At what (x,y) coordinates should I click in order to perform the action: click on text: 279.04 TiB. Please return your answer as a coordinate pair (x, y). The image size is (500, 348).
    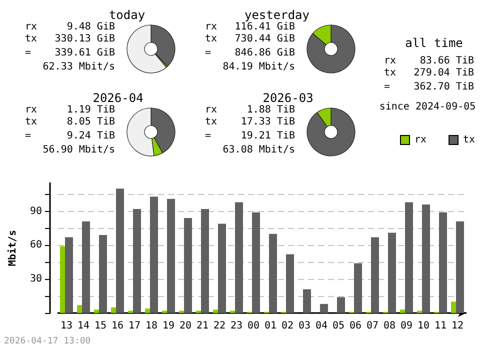
    Looking at the image, I should click on (444, 73).